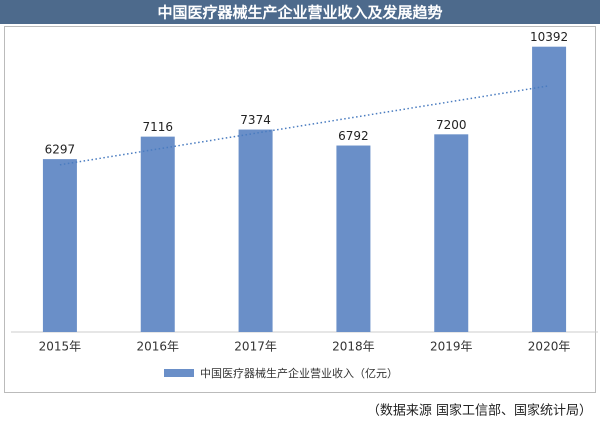  Describe the element at coordinates (60, 150) in the screenshot. I see `data-label: 6297` at that location.